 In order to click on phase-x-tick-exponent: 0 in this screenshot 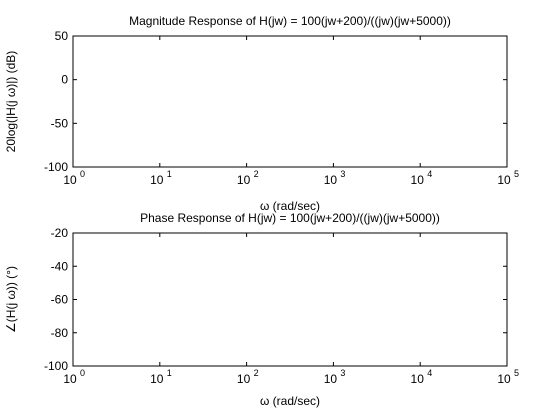, I will do `click(82, 373)`.